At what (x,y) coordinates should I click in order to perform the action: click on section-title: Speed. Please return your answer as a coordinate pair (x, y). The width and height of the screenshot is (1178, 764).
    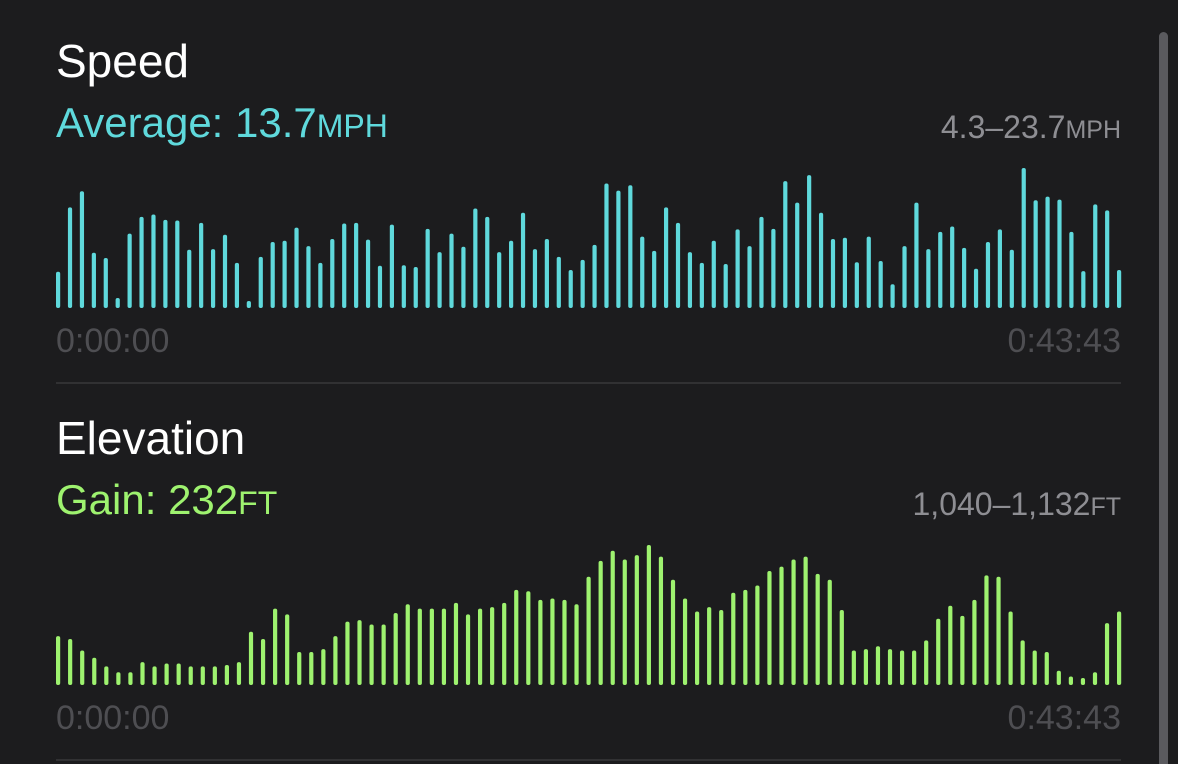
    Looking at the image, I should click on (122, 61).